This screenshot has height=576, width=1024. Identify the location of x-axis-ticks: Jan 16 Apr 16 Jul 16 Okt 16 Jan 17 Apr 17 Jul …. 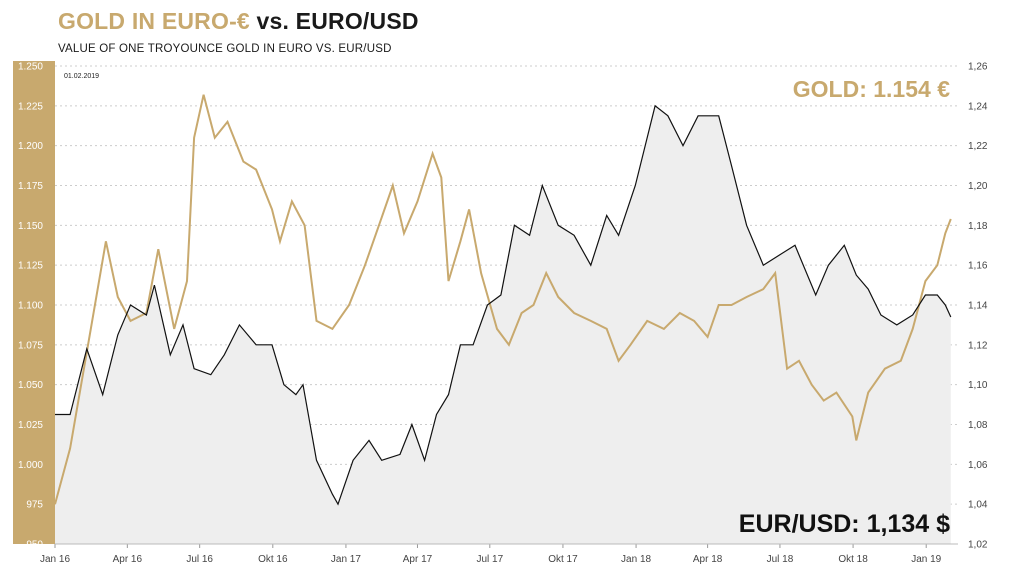
(491, 554).